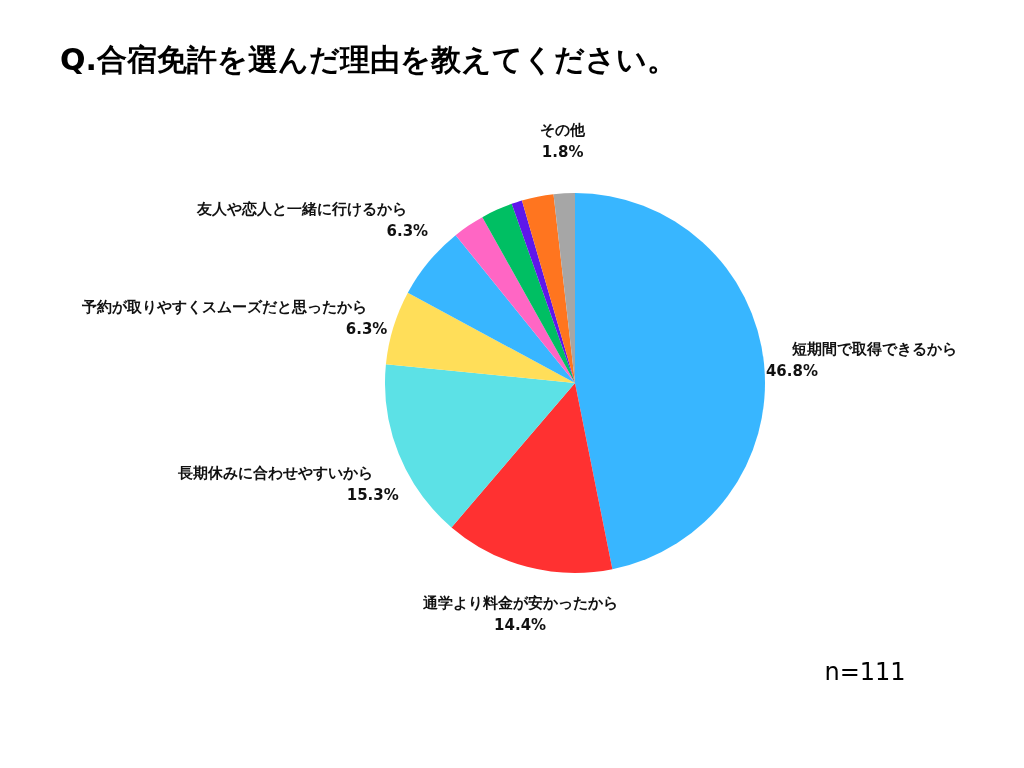 The height and width of the screenshot is (768, 1024). I want to click on slice-label: 通学より料金が安かったから, so click(519, 602).